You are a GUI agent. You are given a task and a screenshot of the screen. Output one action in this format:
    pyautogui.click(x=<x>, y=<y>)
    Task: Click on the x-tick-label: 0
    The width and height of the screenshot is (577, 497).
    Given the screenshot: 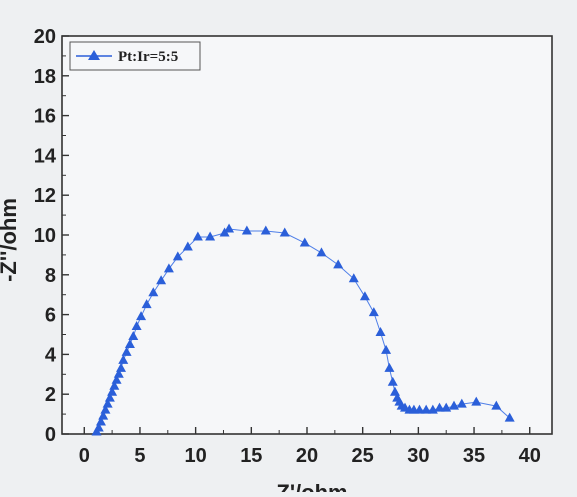 What is the action you would take?
    pyautogui.click(x=84, y=456)
    